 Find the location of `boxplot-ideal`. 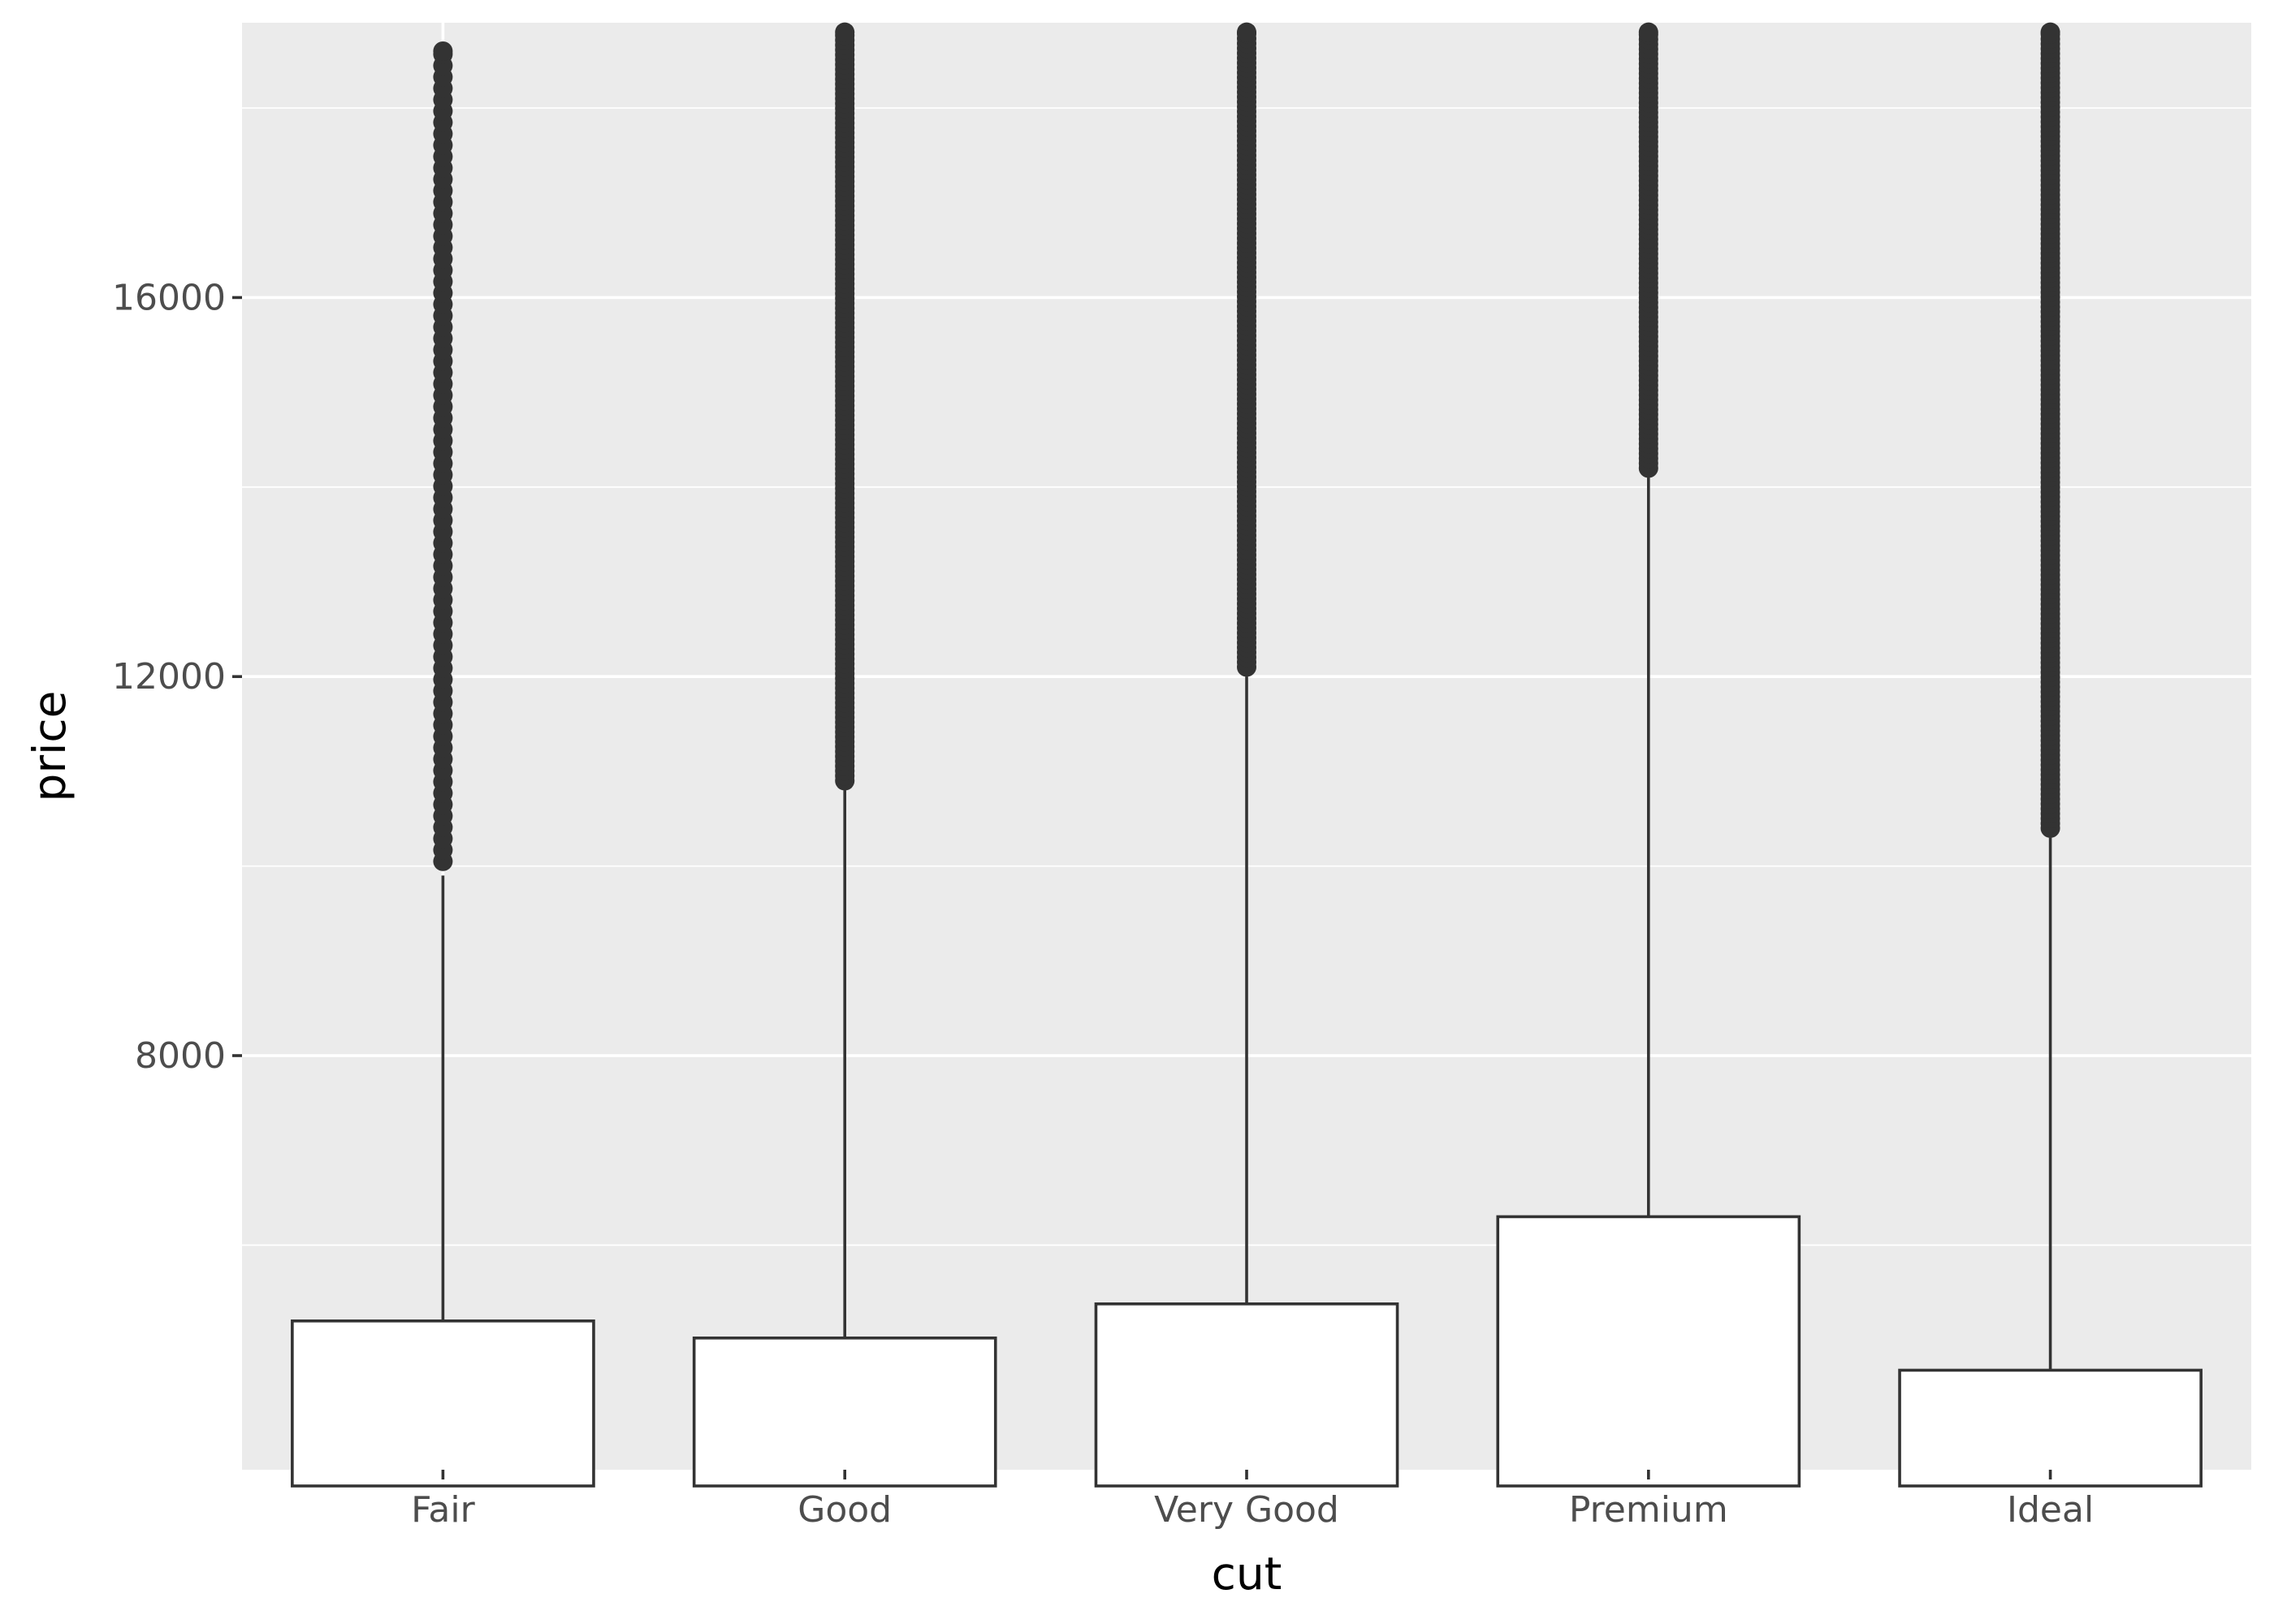

boxplot-ideal is located at coordinates (2050, 755).